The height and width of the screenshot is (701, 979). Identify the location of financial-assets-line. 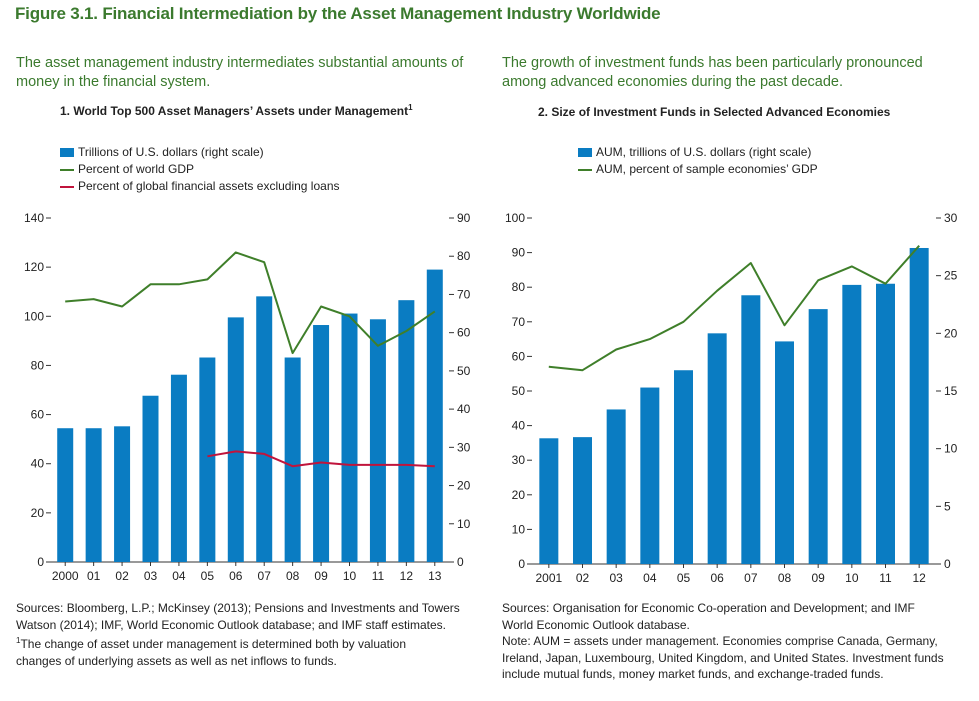
(321, 459).